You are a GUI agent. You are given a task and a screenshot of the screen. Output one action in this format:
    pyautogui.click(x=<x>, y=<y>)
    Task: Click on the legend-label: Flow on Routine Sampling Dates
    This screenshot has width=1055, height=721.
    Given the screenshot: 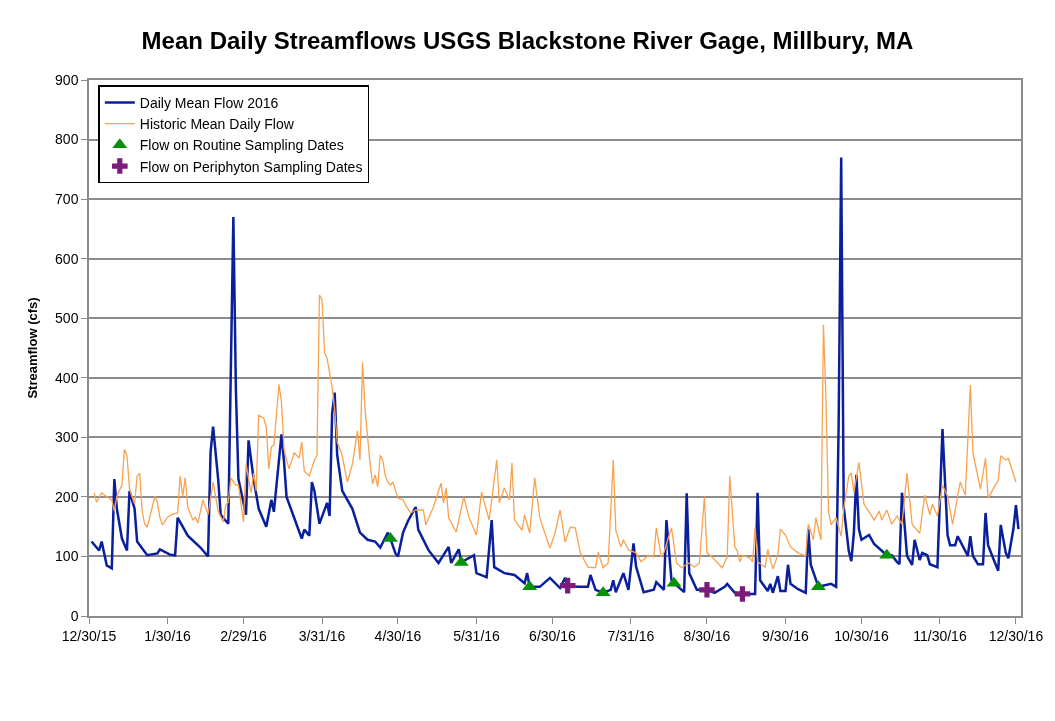 What is the action you would take?
    pyautogui.click(x=241, y=145)
    